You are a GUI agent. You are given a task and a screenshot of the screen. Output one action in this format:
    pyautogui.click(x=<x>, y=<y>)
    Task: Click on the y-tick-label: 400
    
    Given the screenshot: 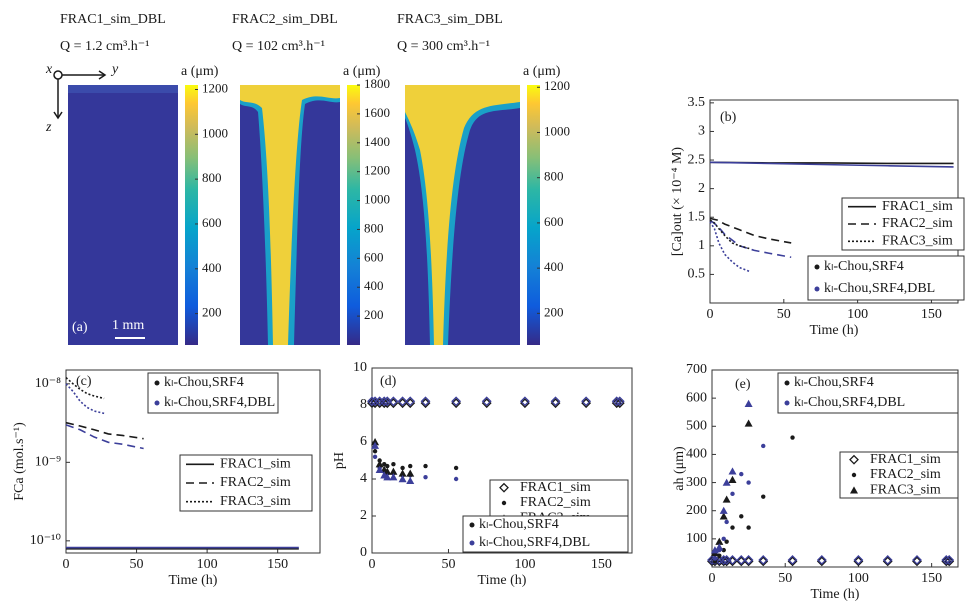 What is the action you would take?
    pyautogui.click(x=696, y=454)
    